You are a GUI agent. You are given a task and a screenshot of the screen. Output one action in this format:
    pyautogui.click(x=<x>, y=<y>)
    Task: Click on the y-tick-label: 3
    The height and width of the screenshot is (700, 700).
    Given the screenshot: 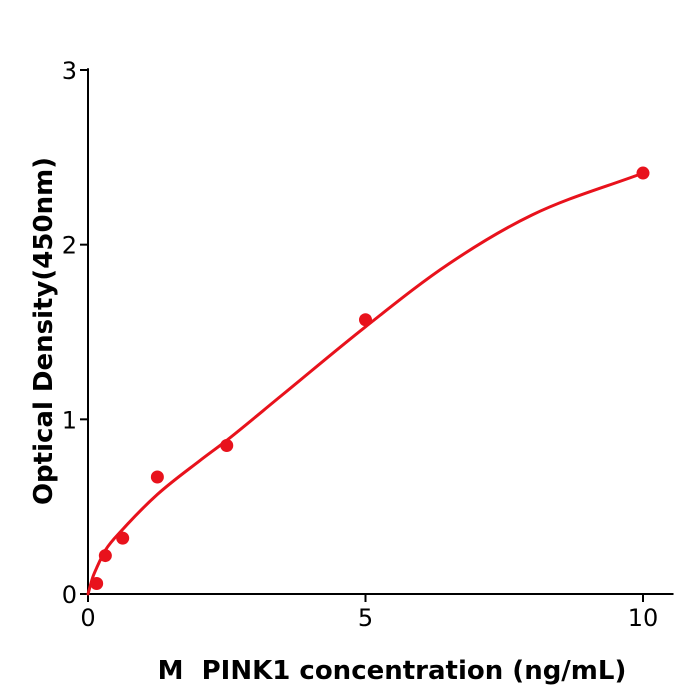 What is the action you would take?
    pyautogui.click(x=69, y=71)
    